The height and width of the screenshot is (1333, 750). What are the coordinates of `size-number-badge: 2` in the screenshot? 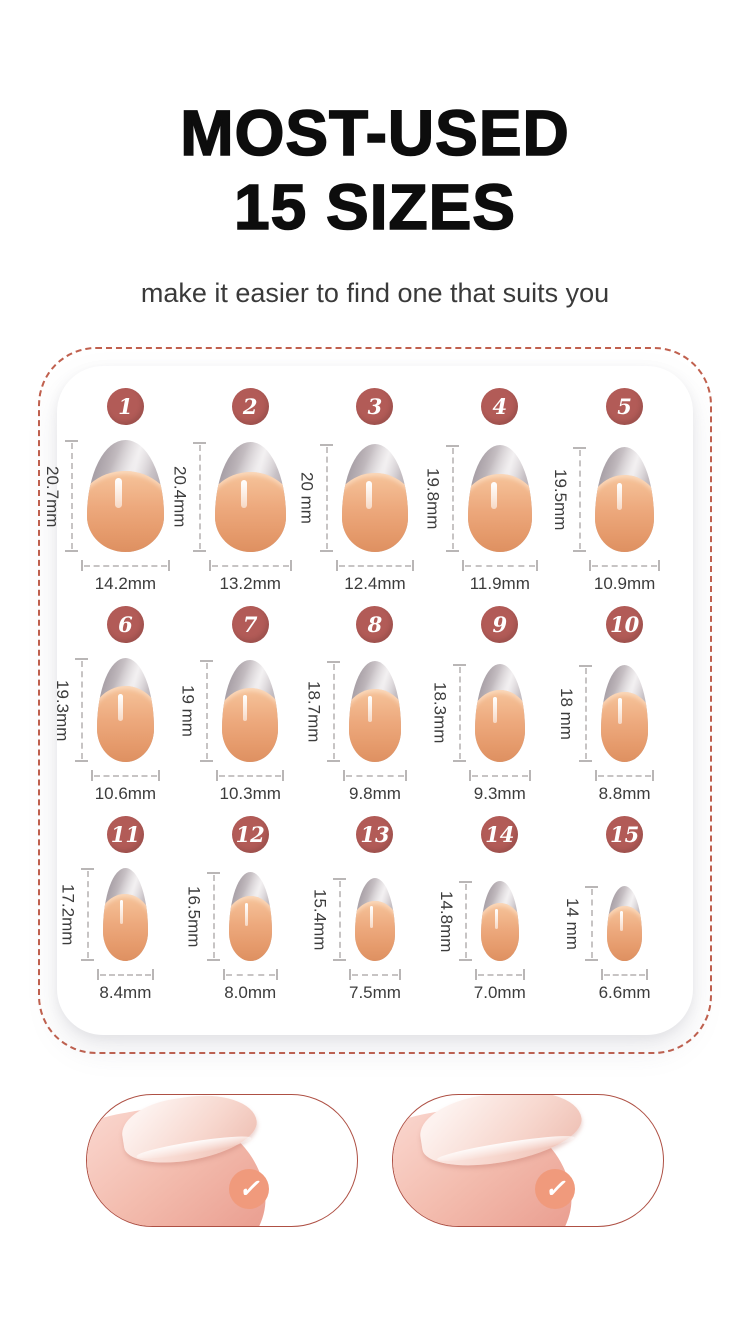 It's located at (250, 407).